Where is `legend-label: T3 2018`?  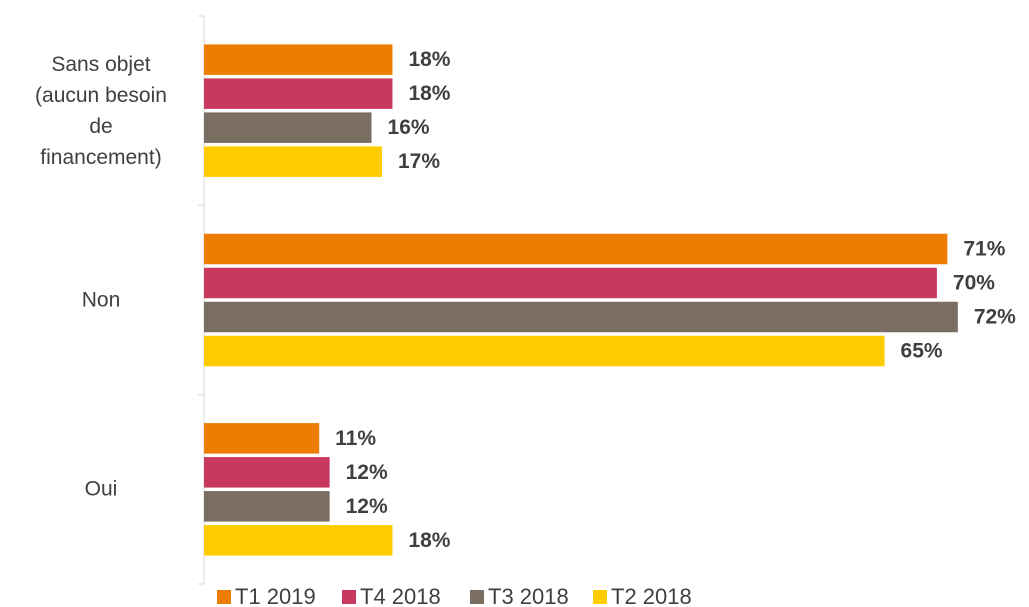
legend-label: T3 2018 is located at coordinates (528, 595).